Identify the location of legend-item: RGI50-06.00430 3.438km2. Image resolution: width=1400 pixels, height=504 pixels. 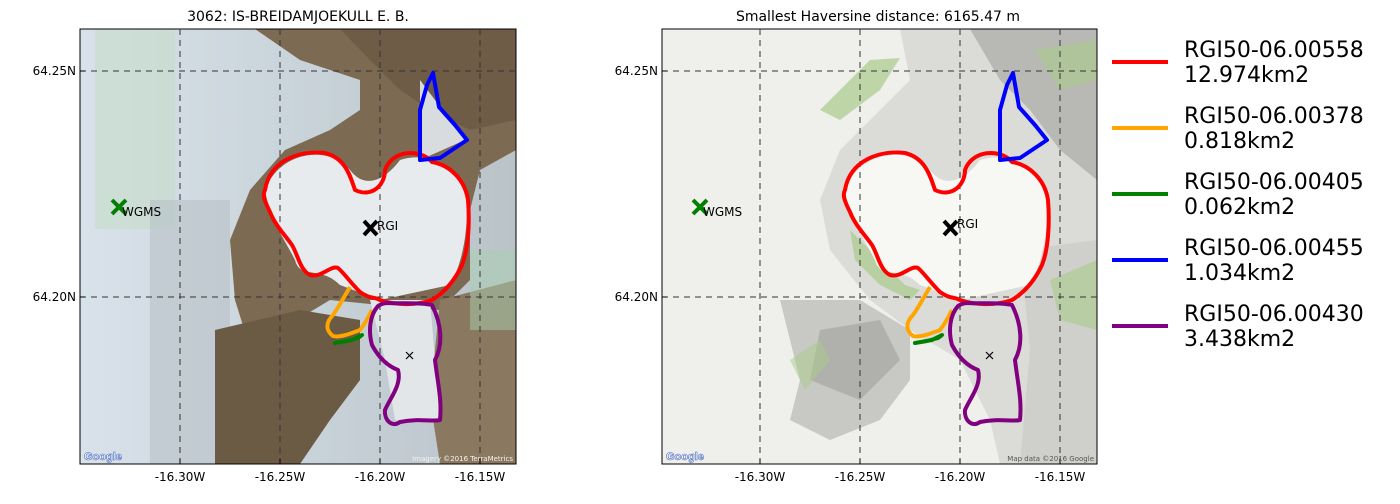
(1250, 326).